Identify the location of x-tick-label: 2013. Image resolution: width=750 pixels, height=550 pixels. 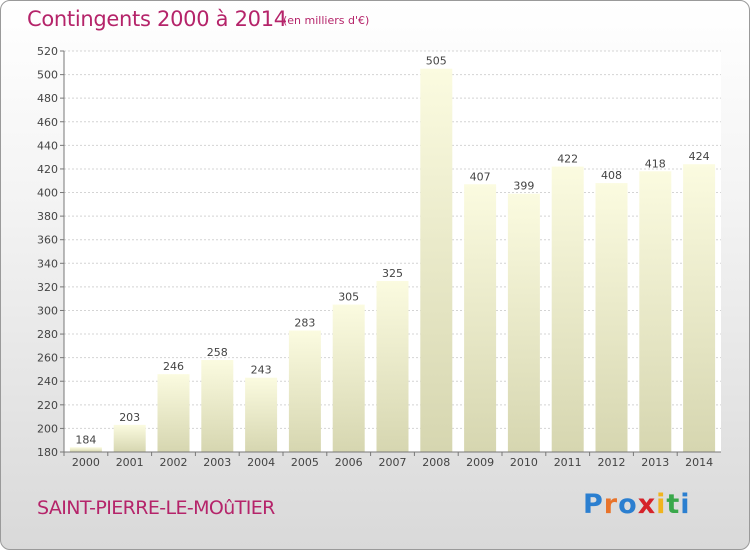
(655, 462).